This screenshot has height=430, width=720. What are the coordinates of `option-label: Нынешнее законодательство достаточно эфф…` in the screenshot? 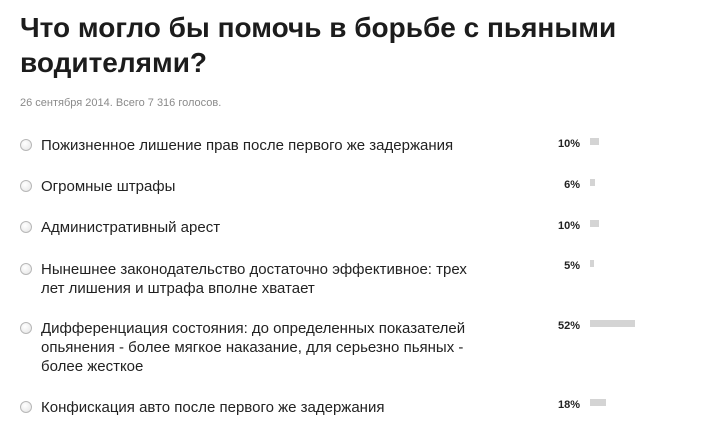 It's located at (254, 279).